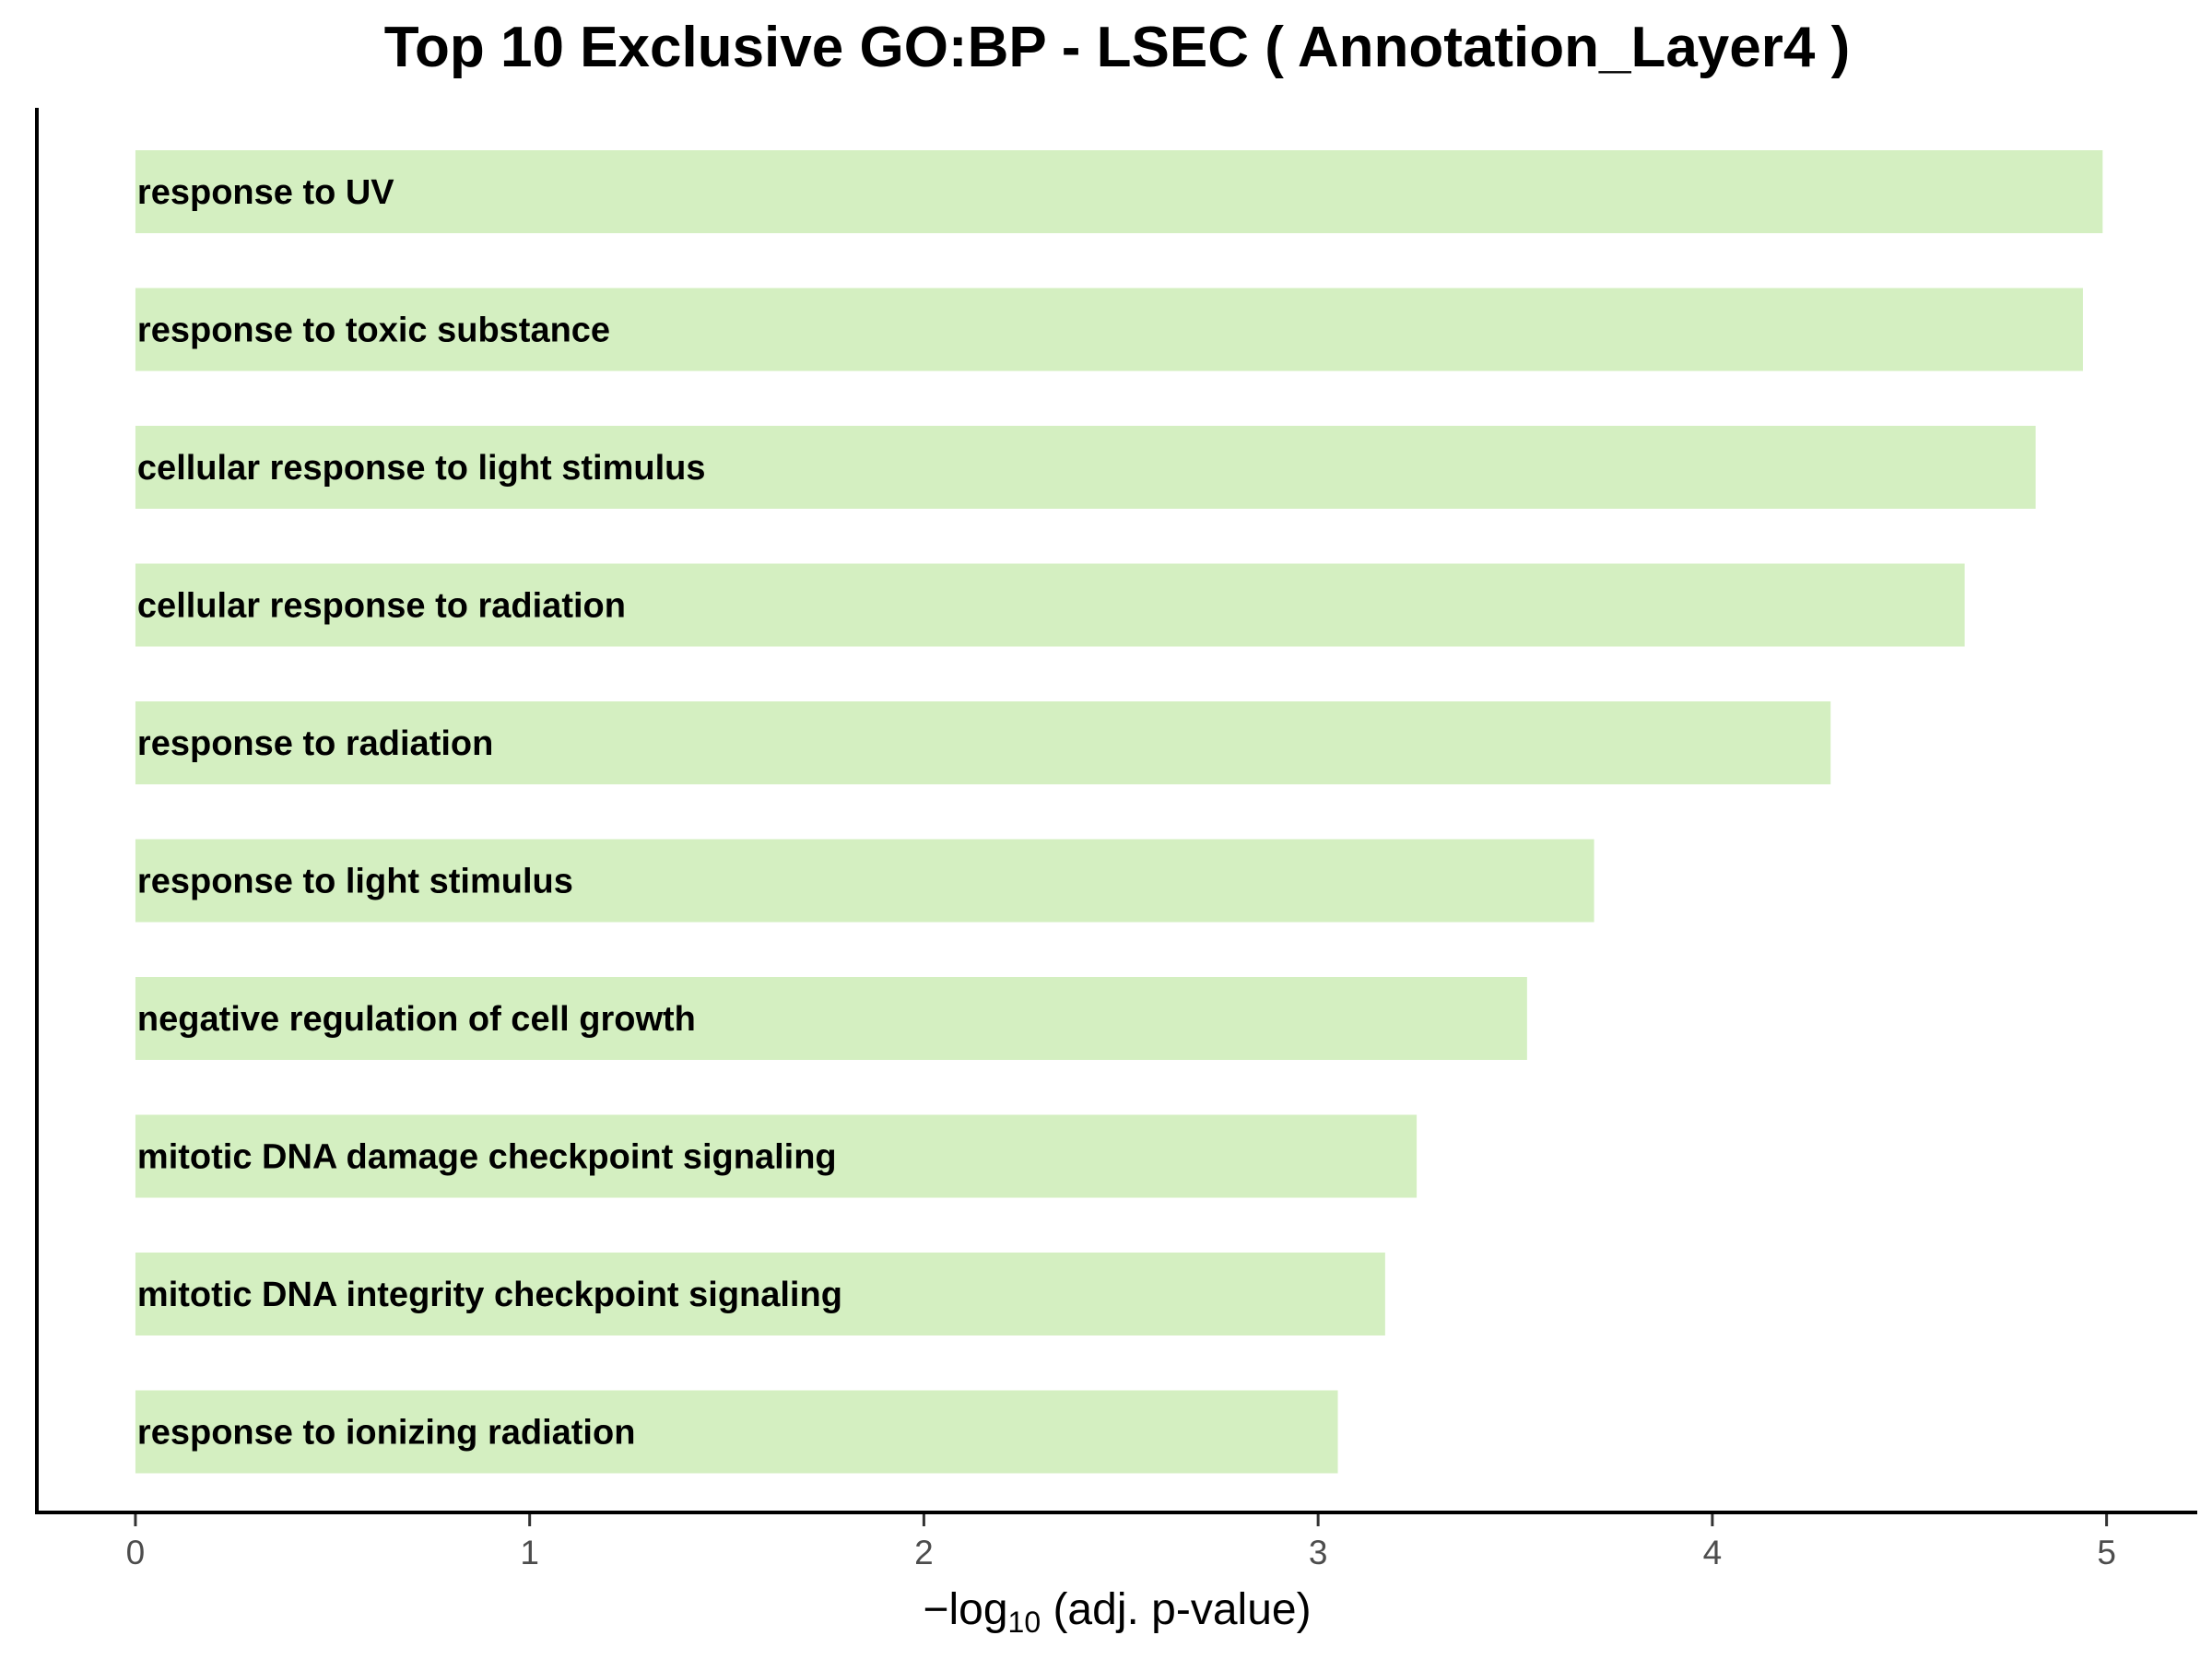 The width and height of the screenshot is (2212, 1659). What do you see at coordinates (386, 1433) in the screenshot?
I see `bar-label: response to ionizing radiation` at bounding box center [386, 1433].